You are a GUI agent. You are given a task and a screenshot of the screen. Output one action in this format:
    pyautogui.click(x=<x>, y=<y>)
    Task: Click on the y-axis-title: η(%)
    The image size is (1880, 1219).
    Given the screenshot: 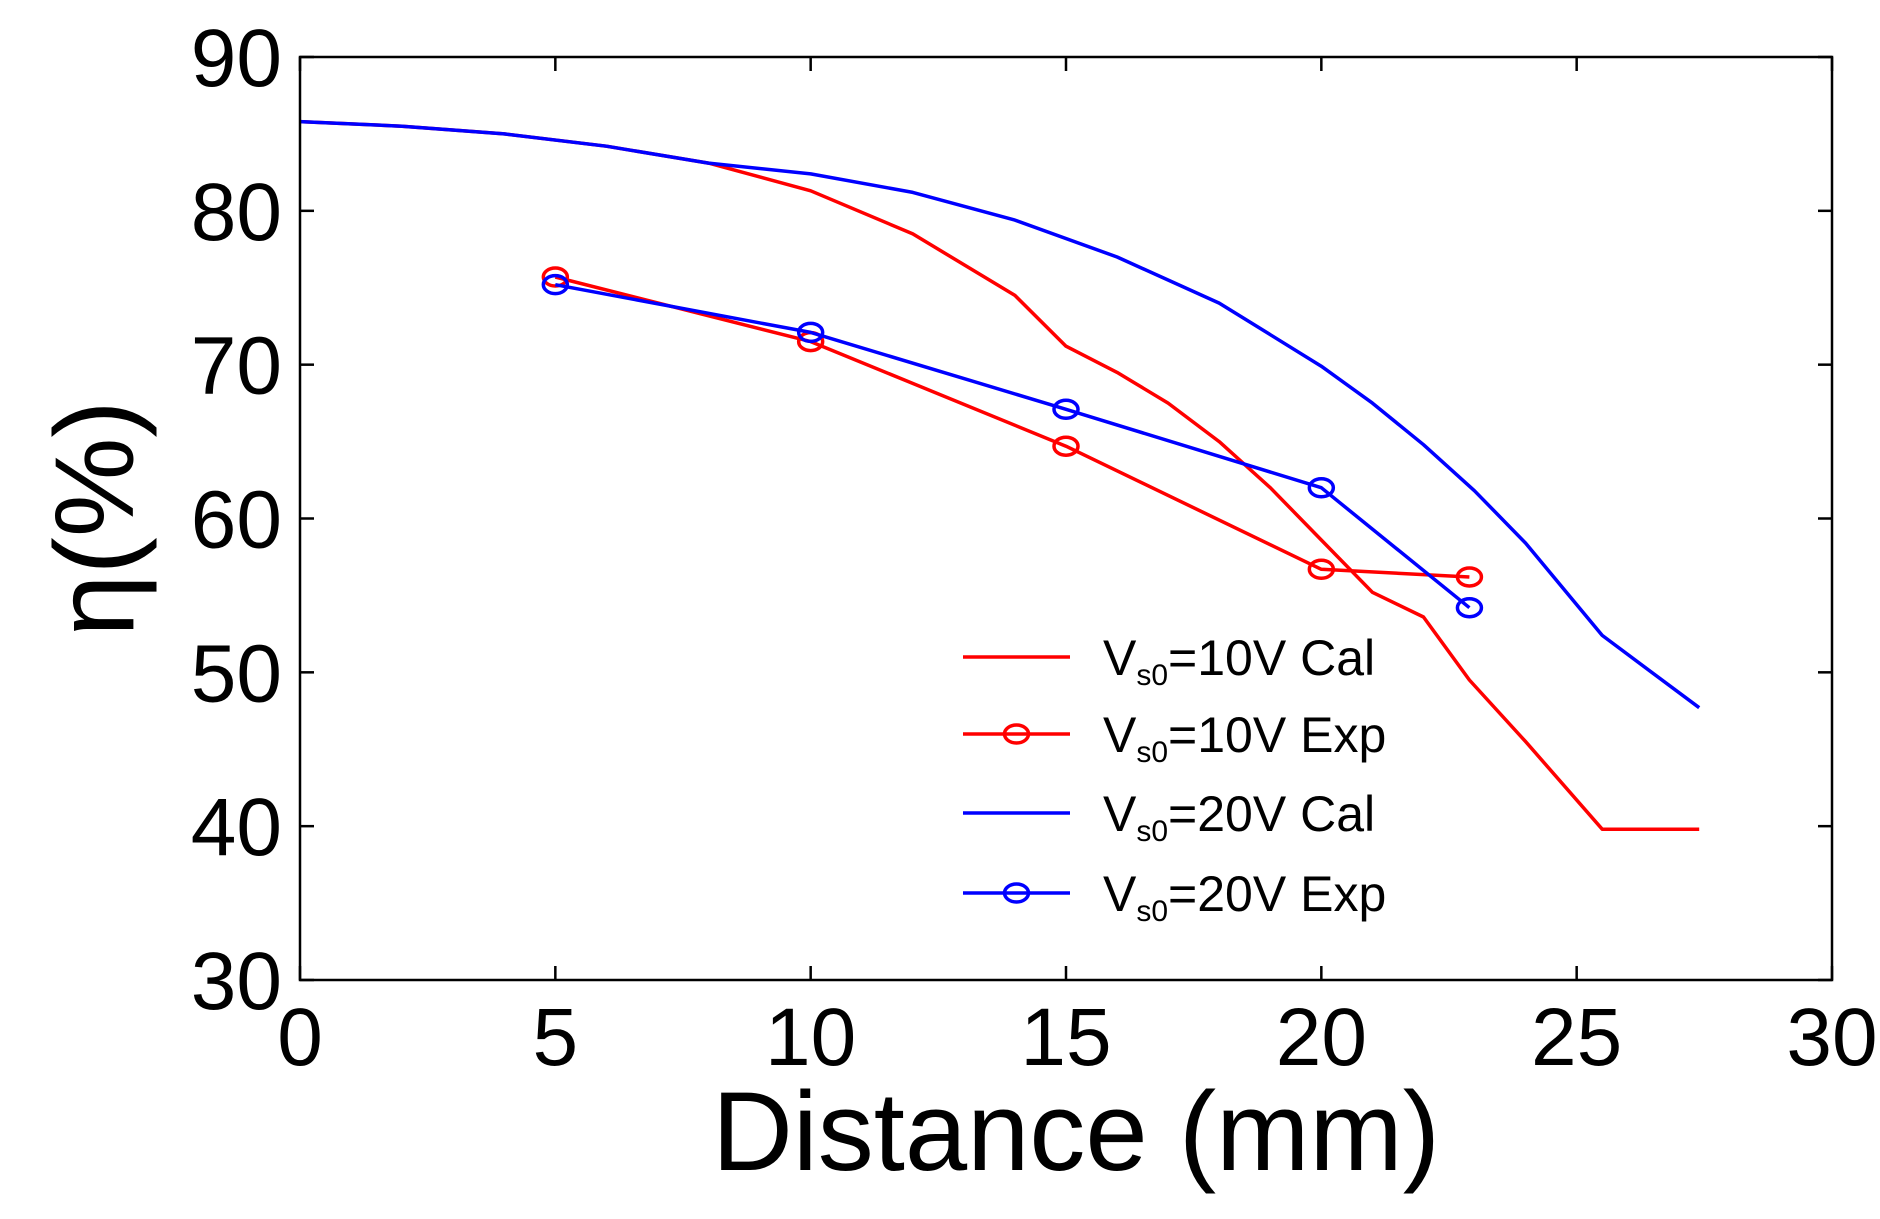 What is the action you would take?
    pyautogui.click(x=94, y=518)
    